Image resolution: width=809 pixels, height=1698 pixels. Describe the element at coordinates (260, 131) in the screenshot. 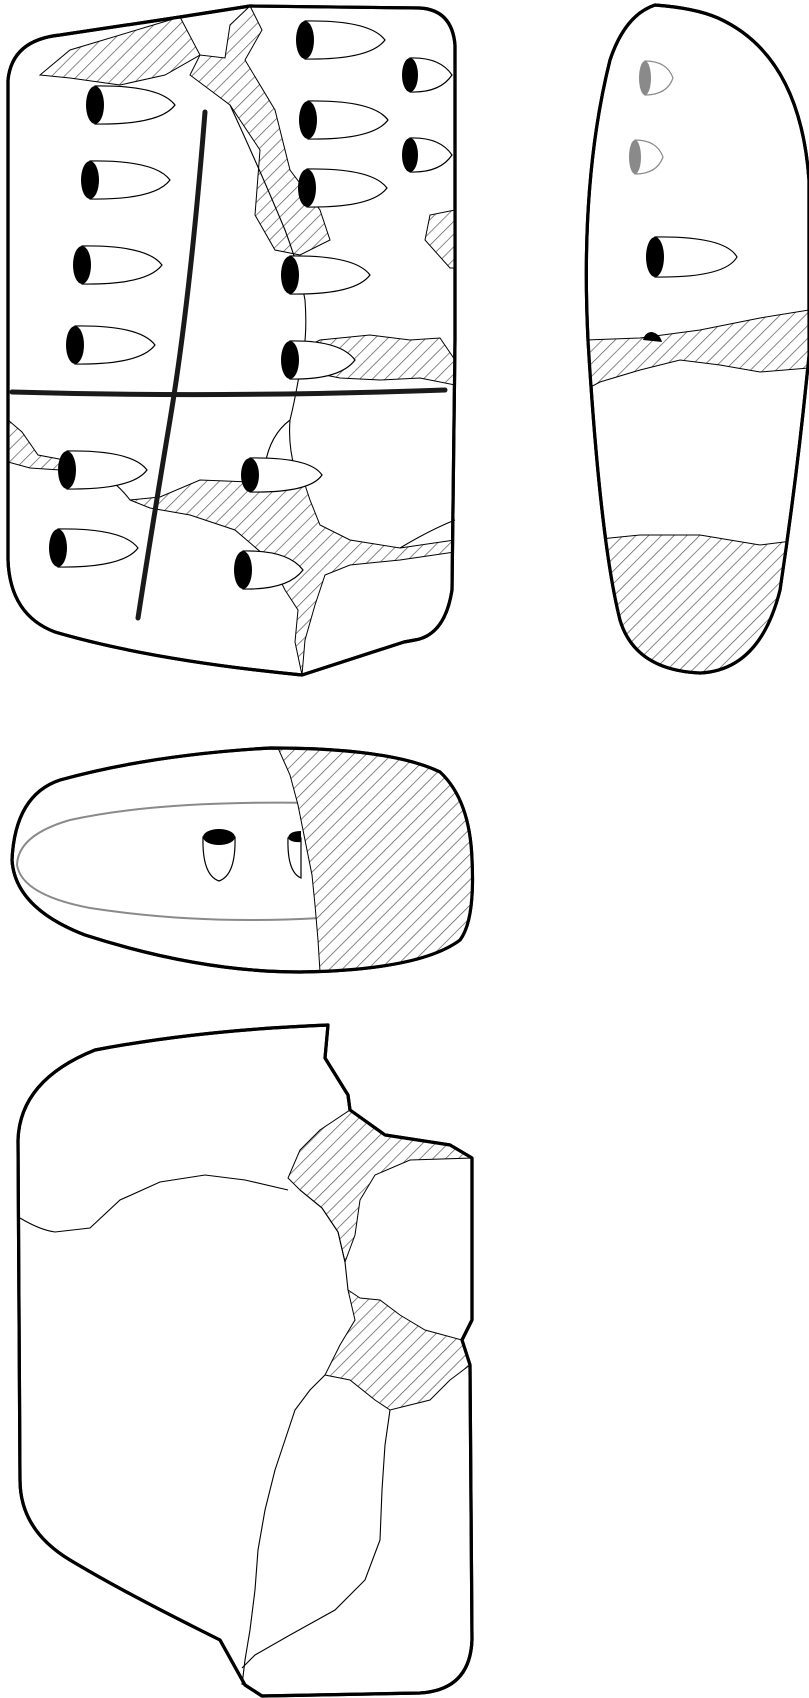

I see `damage-vertical-top` at that location.